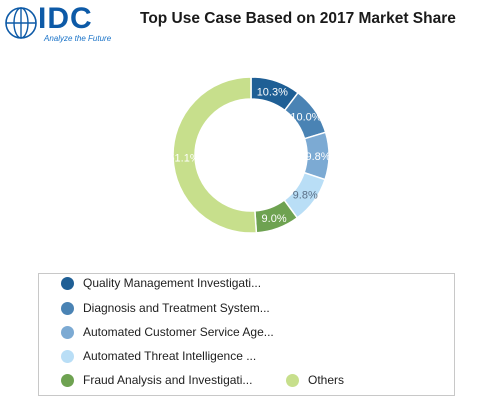  I want to click on idc-logo: IDC Analyze the Future, so click(63, 24).